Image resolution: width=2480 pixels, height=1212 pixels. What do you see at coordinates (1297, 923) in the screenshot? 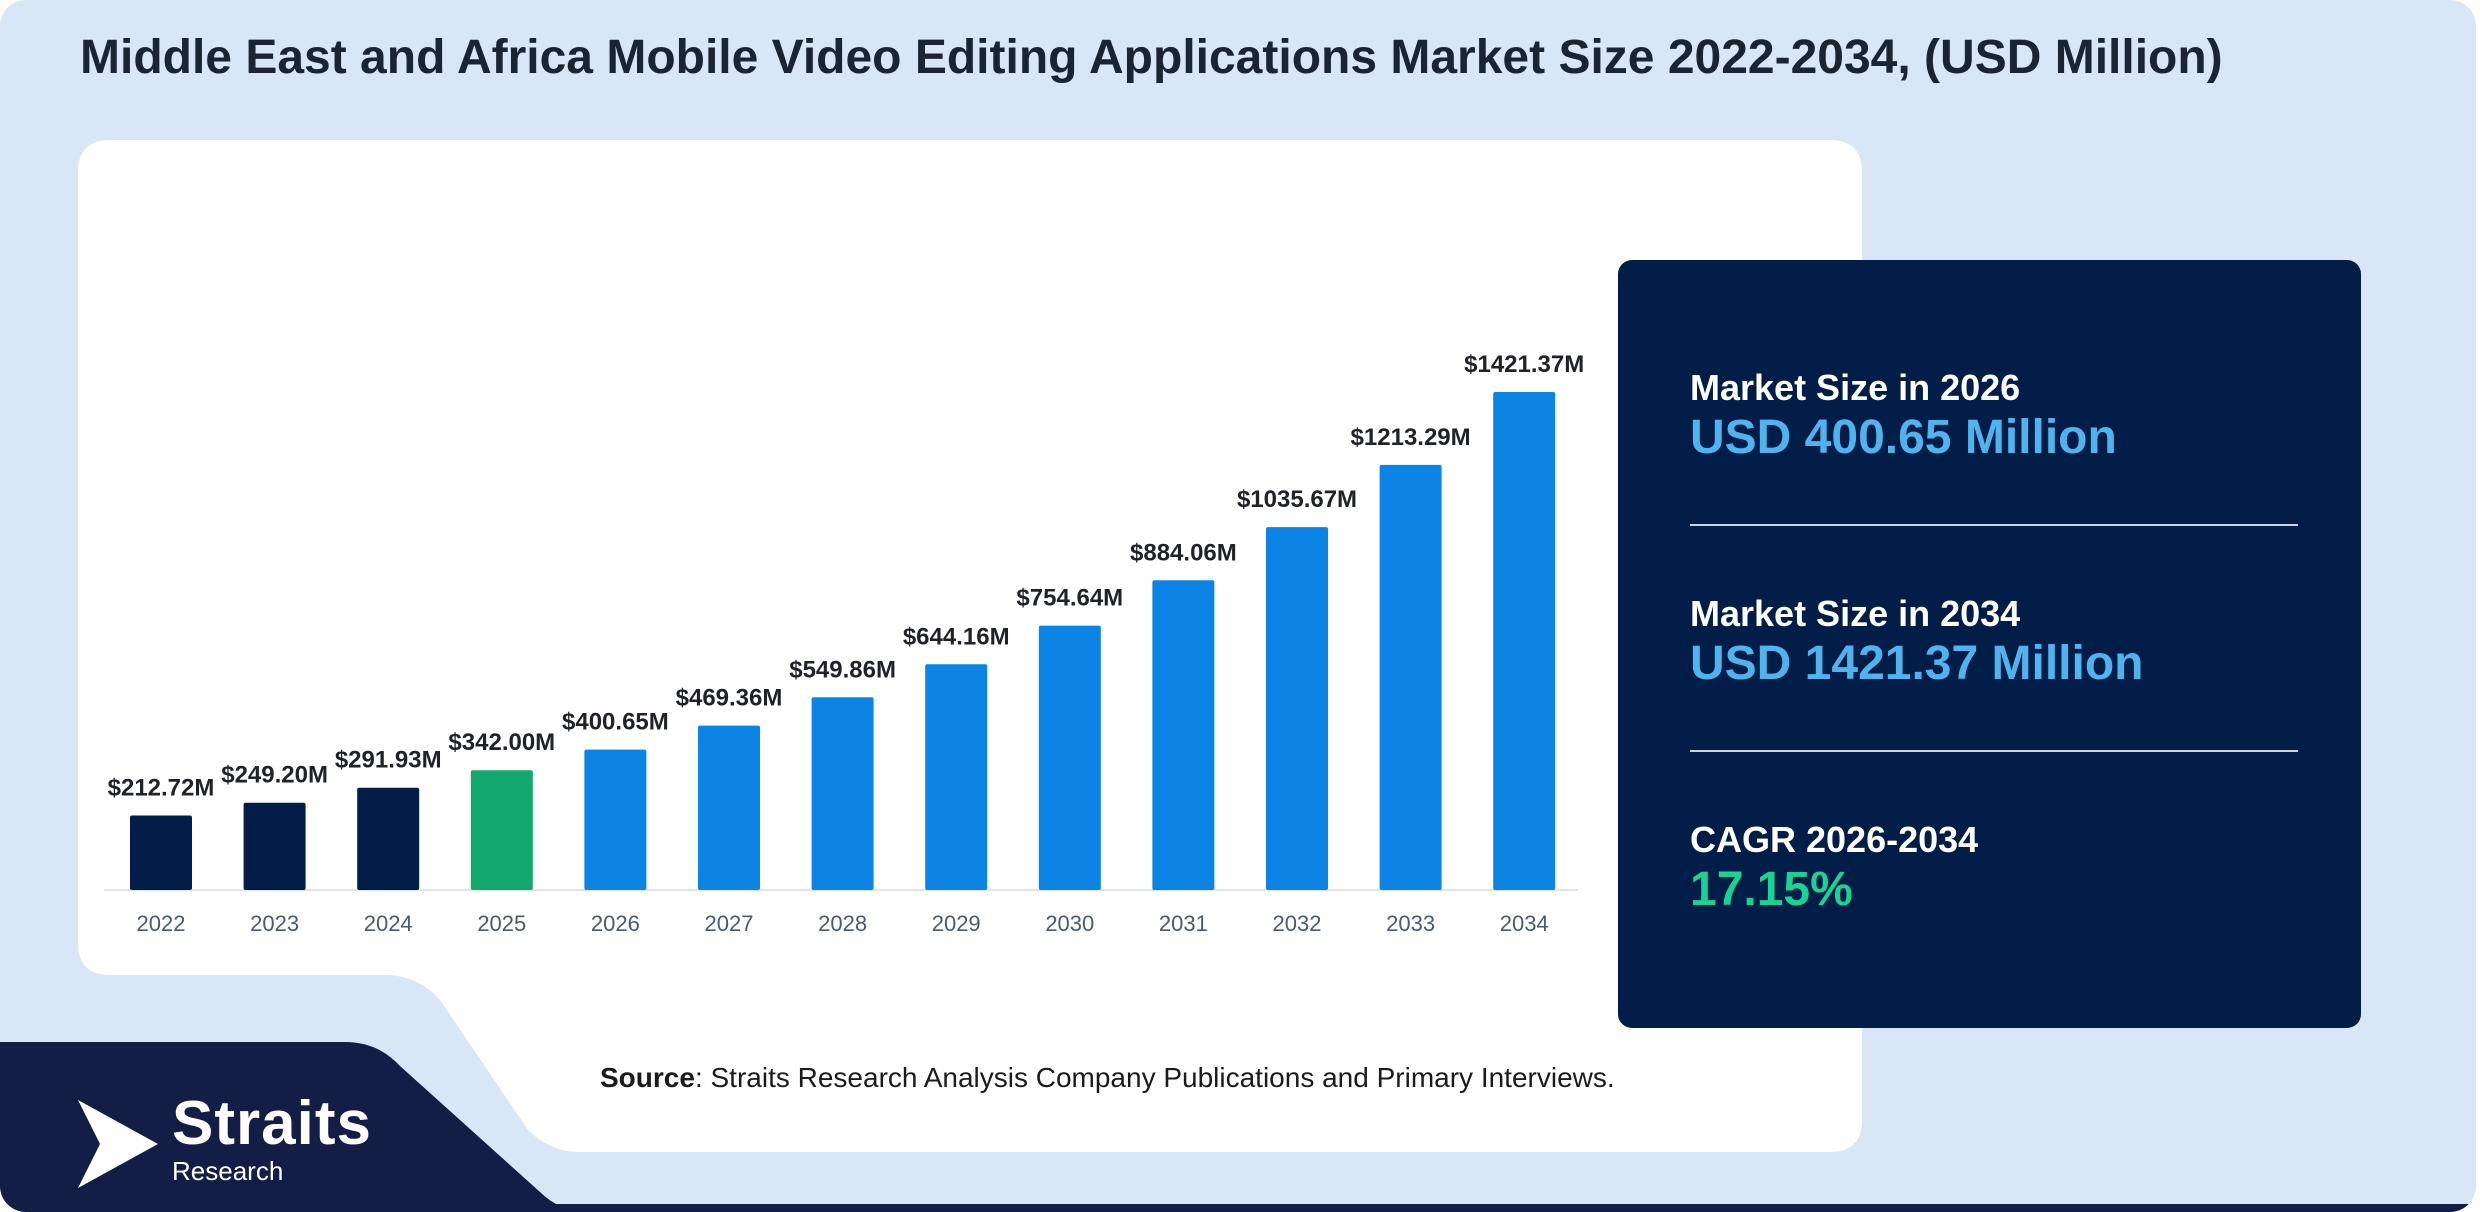
I see `x-tick-label-2032: 2032` at bounding box center [1297, 923].